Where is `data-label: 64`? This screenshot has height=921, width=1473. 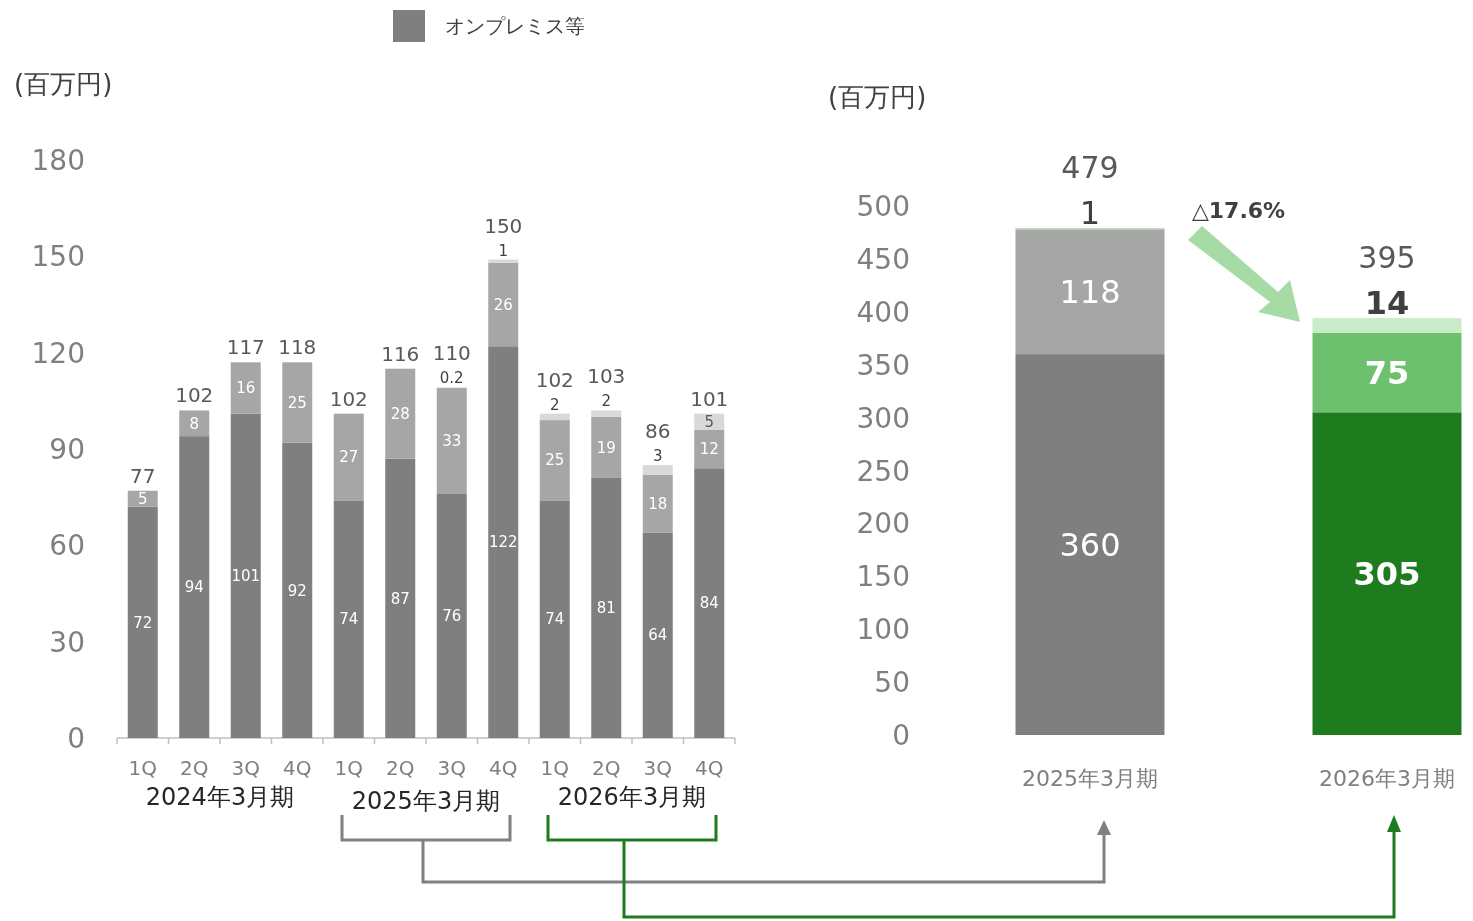 data-label: 64 is located at coordinates (658, 635).